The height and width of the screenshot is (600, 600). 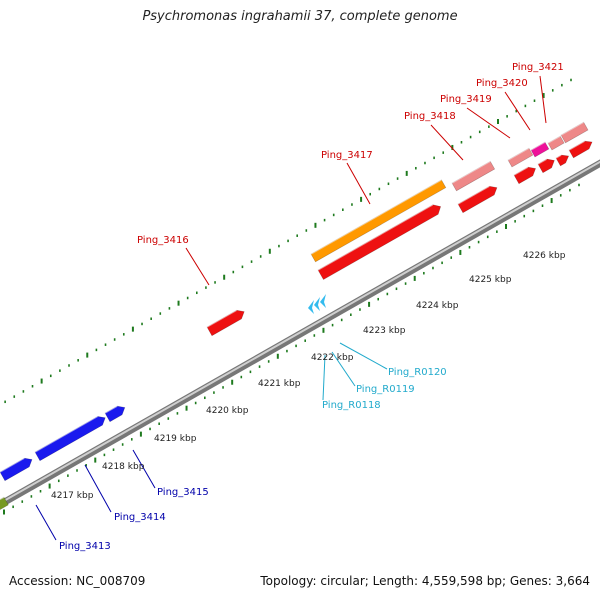 What do you see at coordinates (2, 498) in the screenshot?
I see `gene-ping-3413-bevel` at bounding box center [2, 498].